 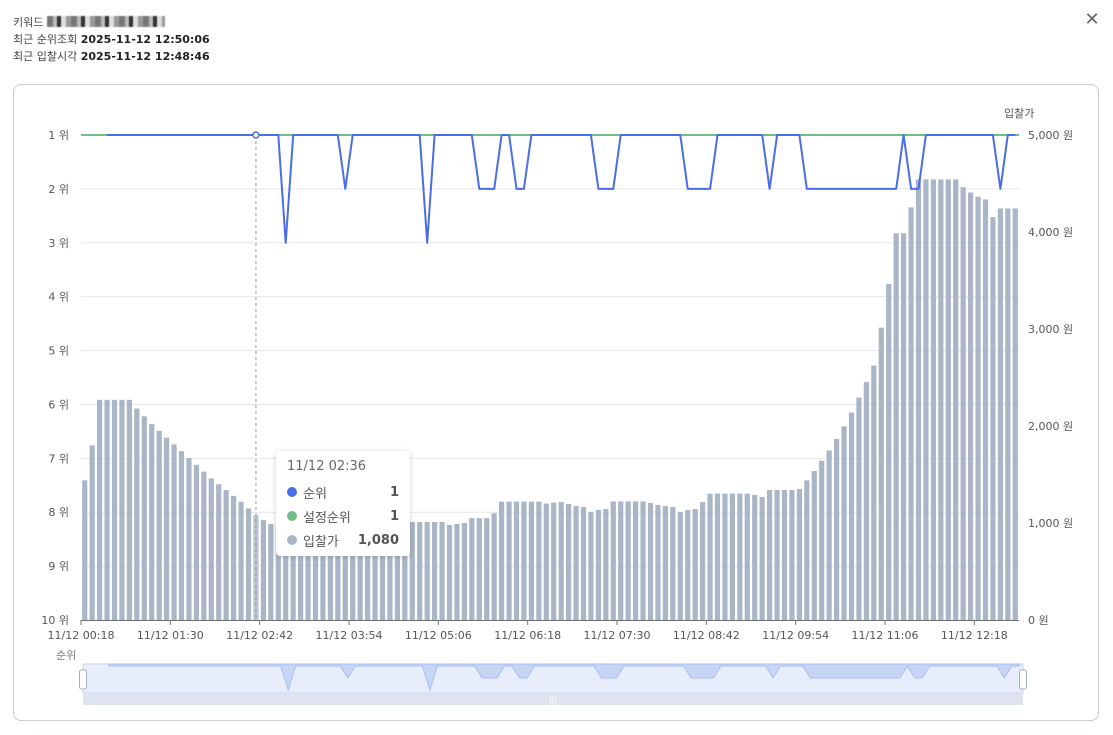 I want to click on bid-dot-icon, so click(x=292, y=540).